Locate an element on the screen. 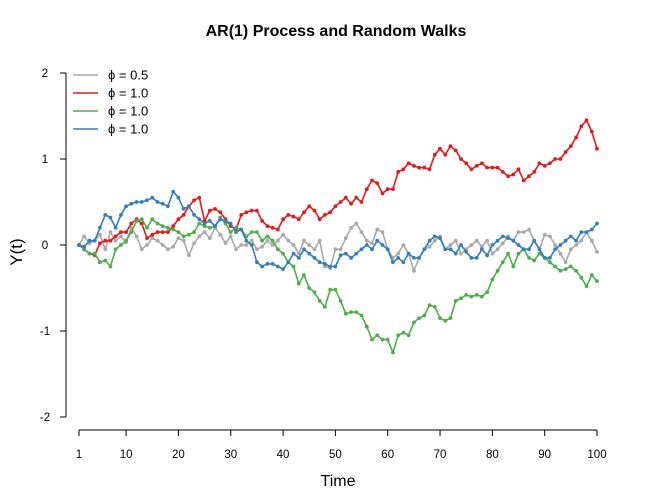 The width and height of the screenshot is (648, 504). y-tick-label: 1 is located at coordinates (45, 160).